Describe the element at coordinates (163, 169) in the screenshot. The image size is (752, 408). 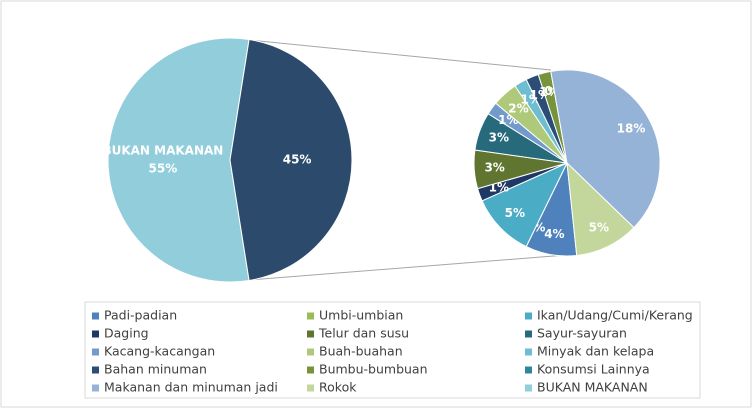
I see `data-label: 55%` at that location.